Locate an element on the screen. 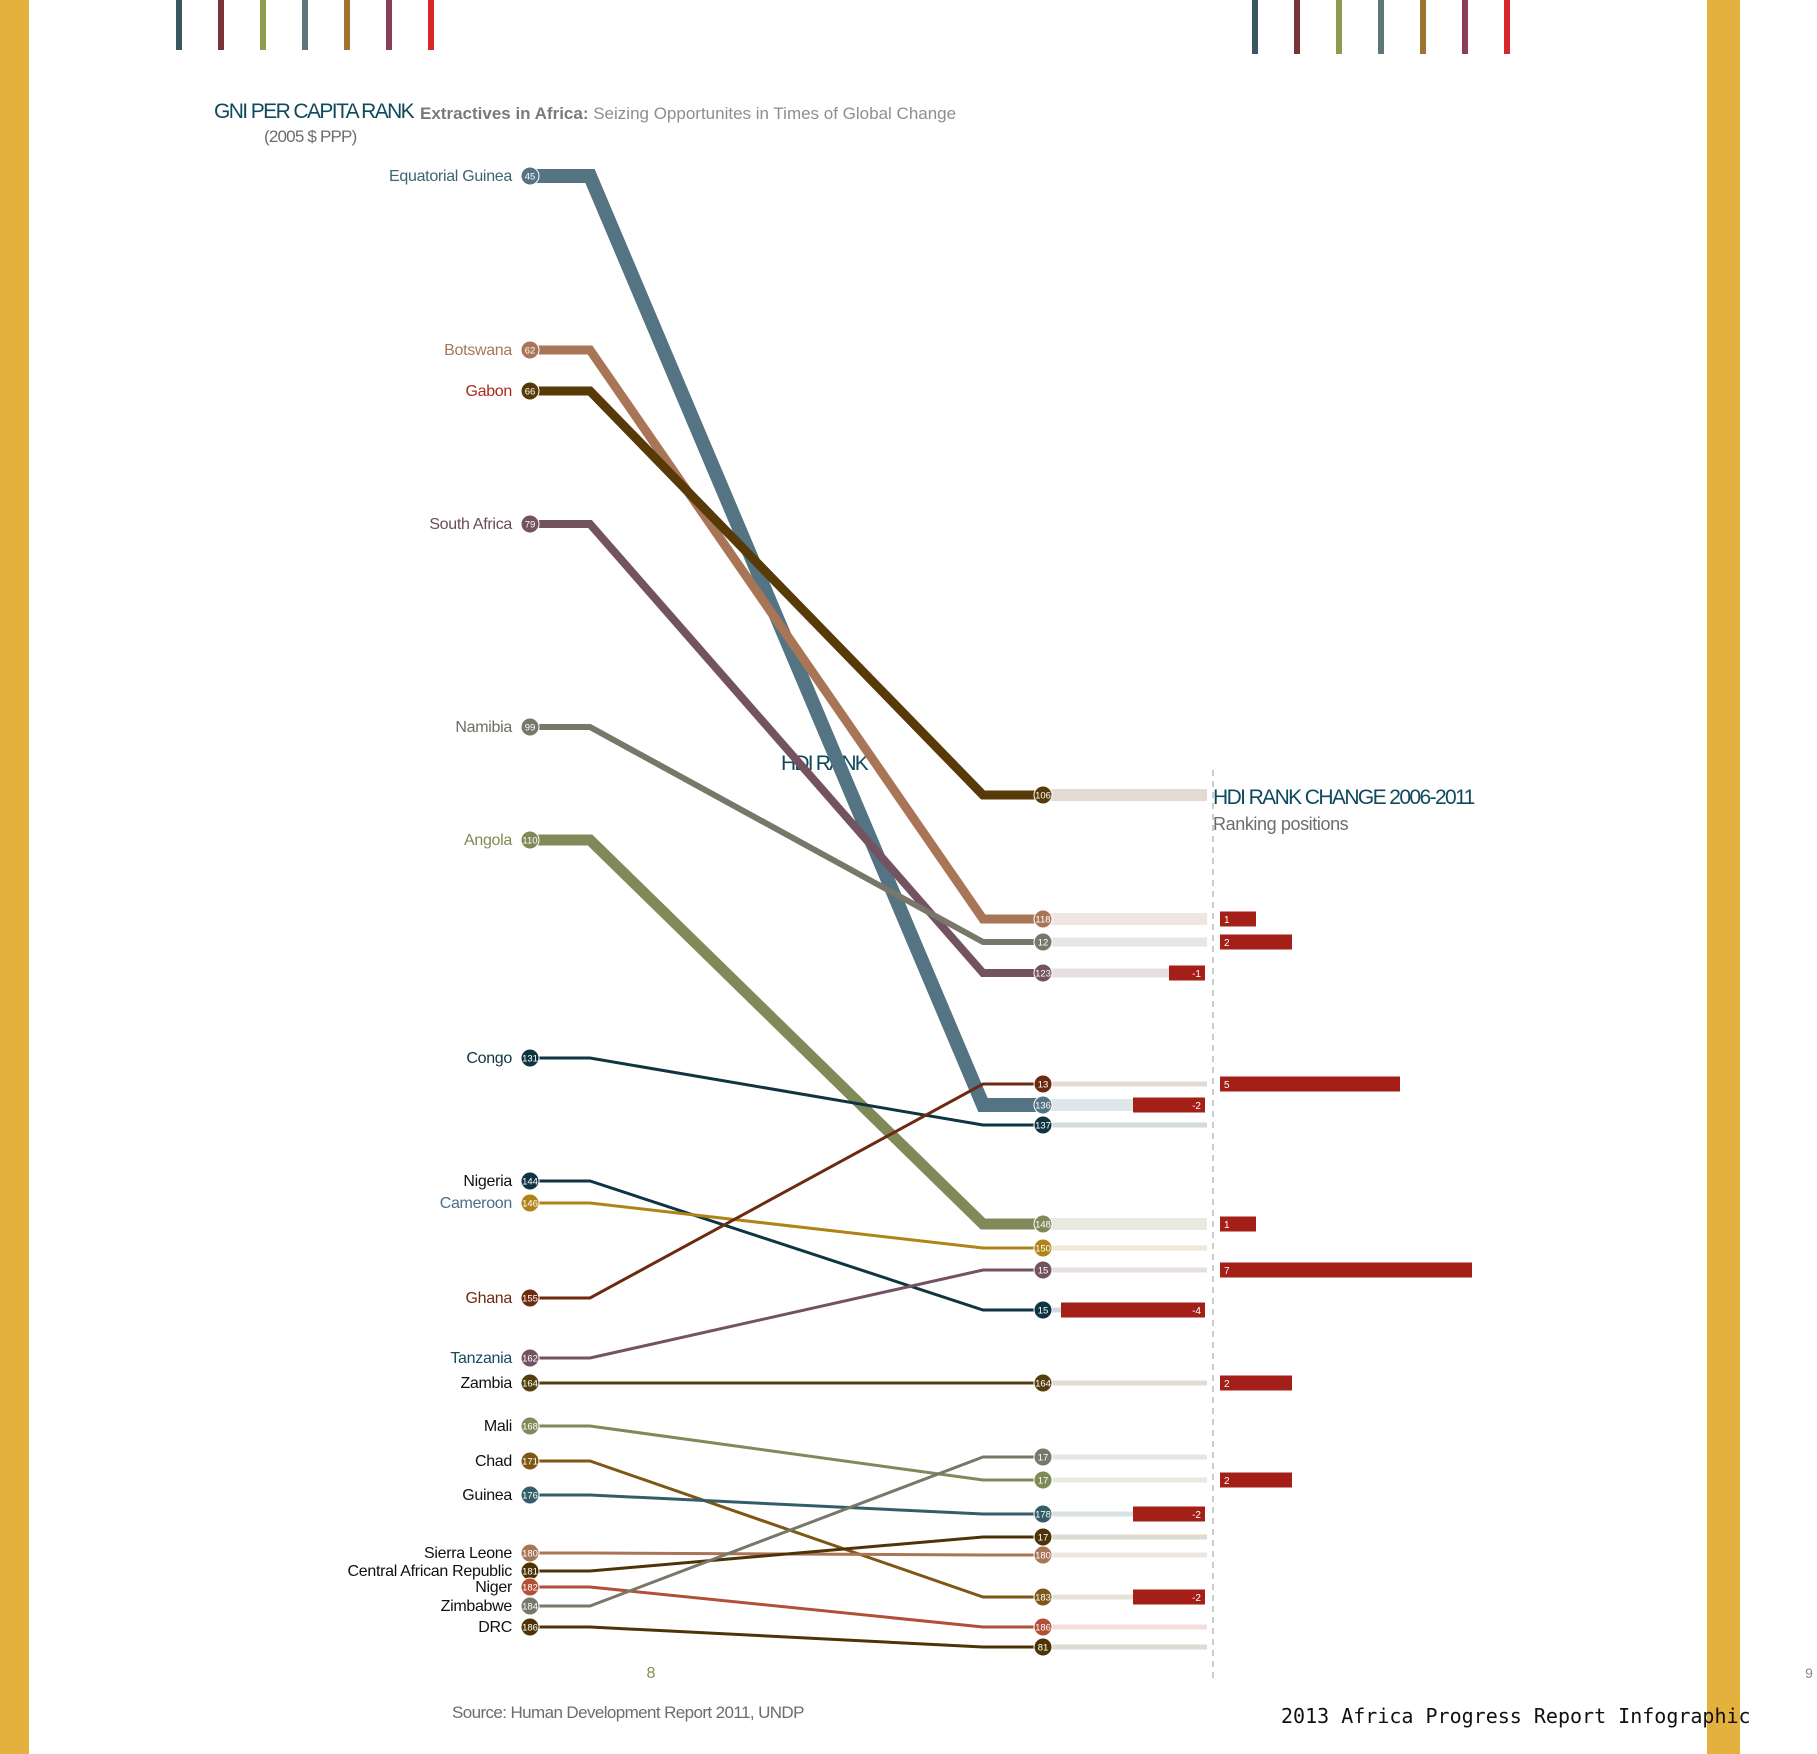 The image size is (1817, 1754). hdi-change-value: 1 is located at coordinates (1227, 1225).